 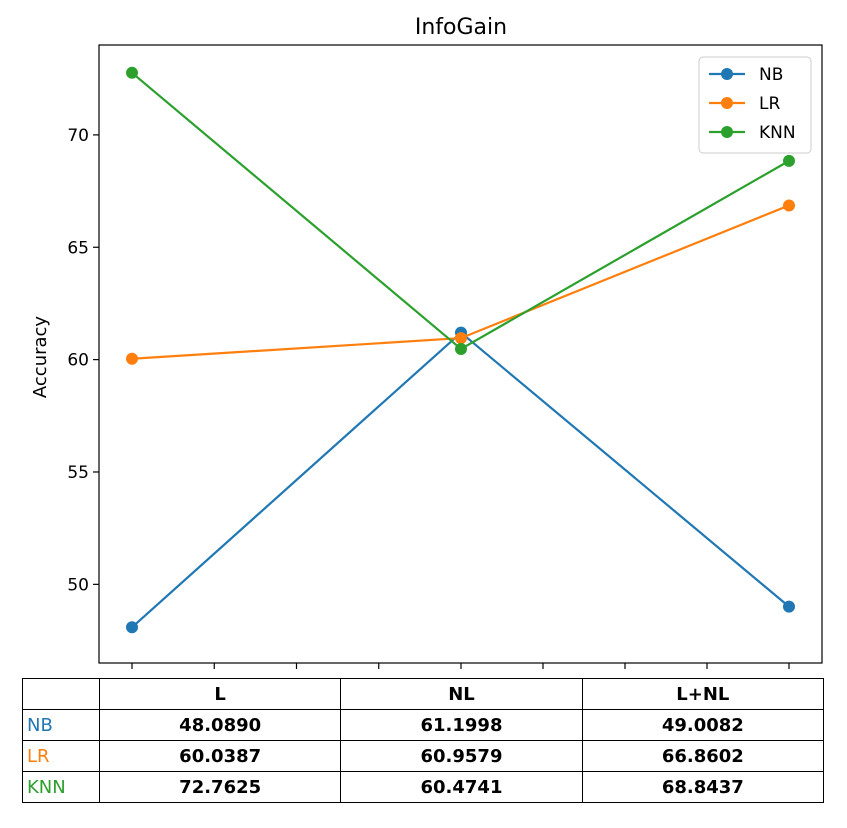 What do you see at coordinates (703, 725) in the screenshot?
I see `table-cell: 49.0082` at bounding box center [703, 725].